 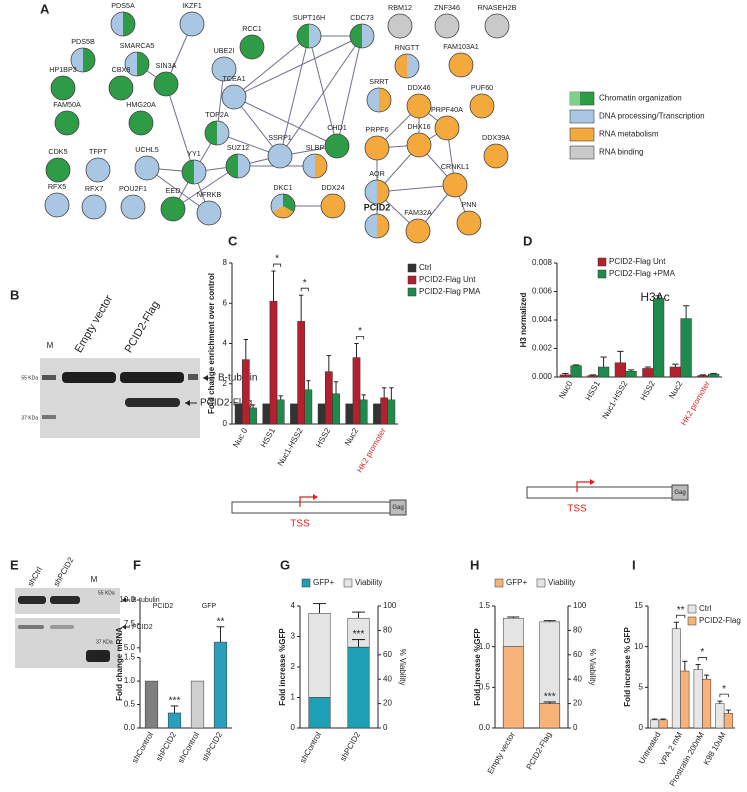 I want to click on node-label: CBX8, so click(x=121, y=69).